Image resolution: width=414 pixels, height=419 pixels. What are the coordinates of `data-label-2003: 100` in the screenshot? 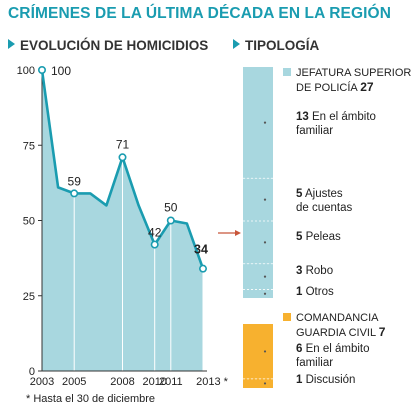 It's located at (61, 71).